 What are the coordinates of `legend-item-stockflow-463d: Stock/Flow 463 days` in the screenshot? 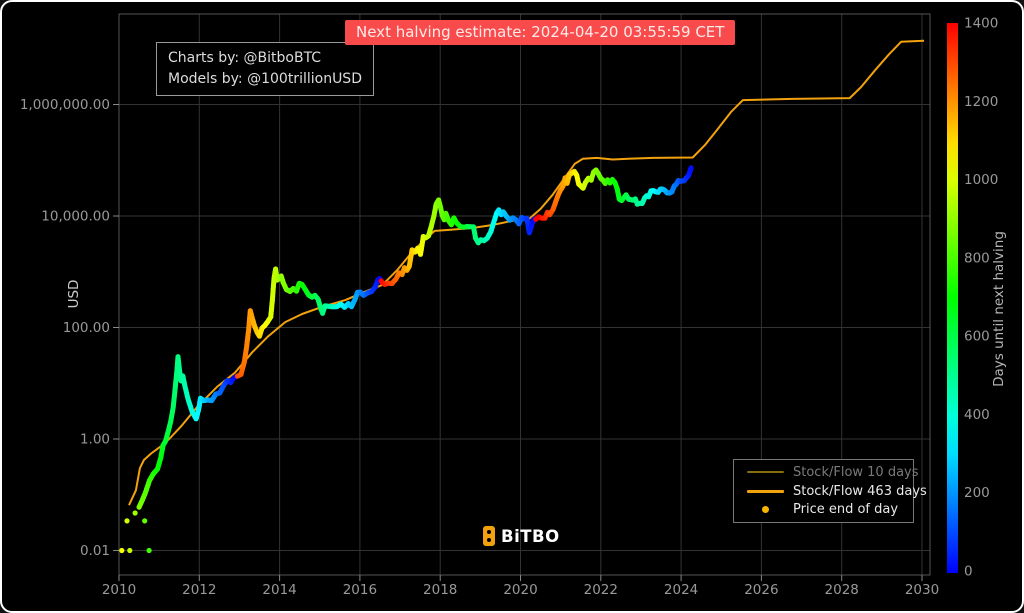 It's located at (830, 491).